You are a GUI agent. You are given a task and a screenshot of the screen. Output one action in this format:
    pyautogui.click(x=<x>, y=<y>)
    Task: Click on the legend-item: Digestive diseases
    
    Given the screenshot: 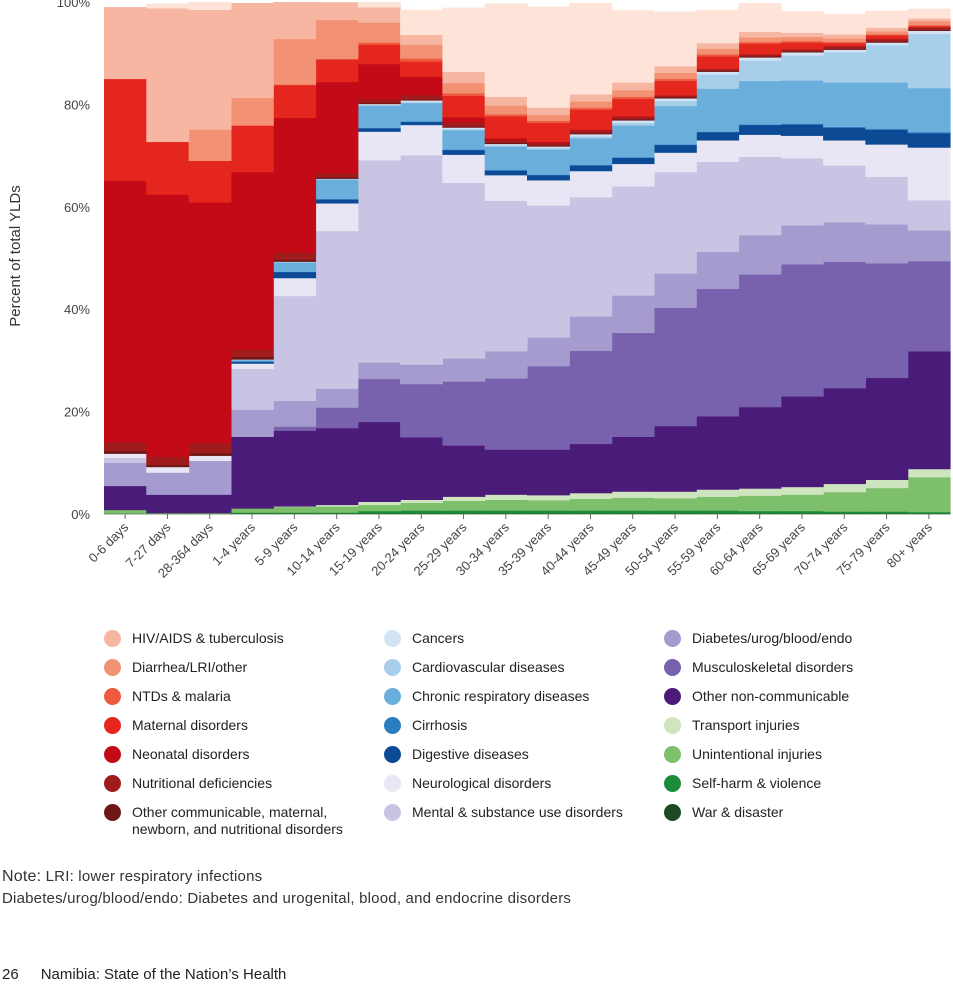 What is the action you would take?
    pyautogui.click(x=524, y=758)
    